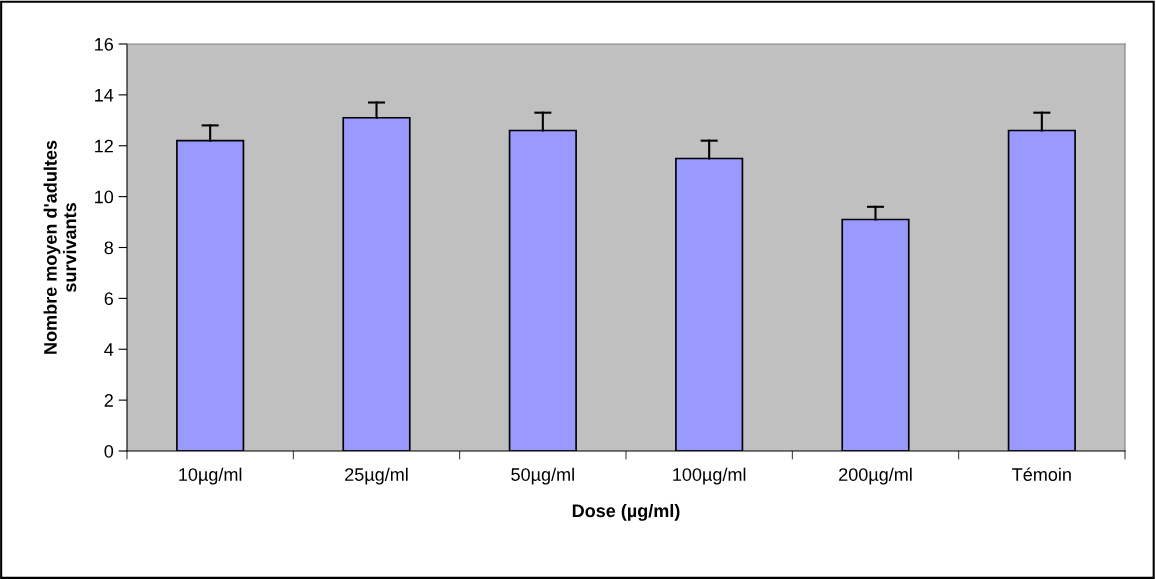 Image resolution: width=1156 pixels, height=579 pixels. What do you see at coordinates (104, 146) in the screenshot?
I see `y-tick-label: 12` at bounding box center [104, 146].